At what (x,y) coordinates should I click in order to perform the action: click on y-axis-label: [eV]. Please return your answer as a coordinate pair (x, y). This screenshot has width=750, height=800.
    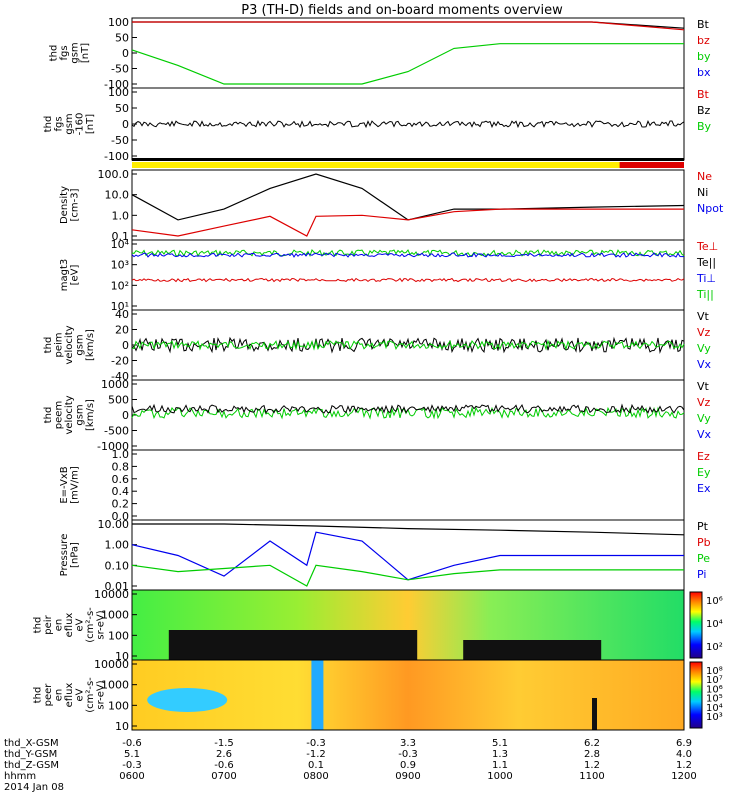
    Looking at the image, I should click on (74, 275).